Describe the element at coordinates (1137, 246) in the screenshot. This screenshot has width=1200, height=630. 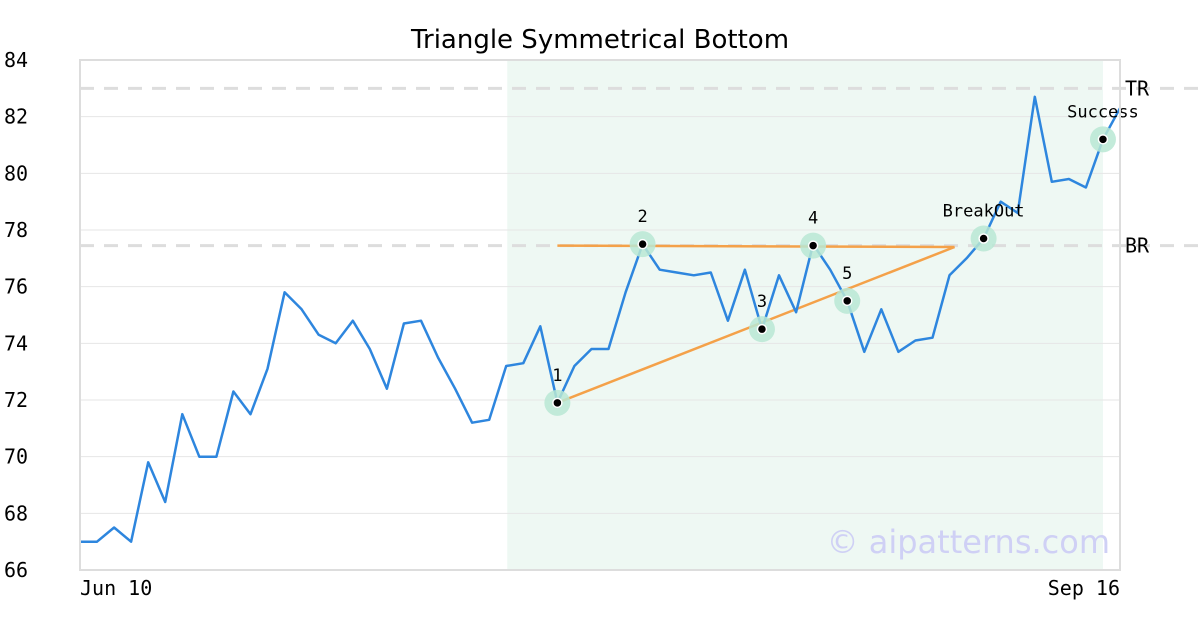
I see `reference-line-label: BR` at that location.